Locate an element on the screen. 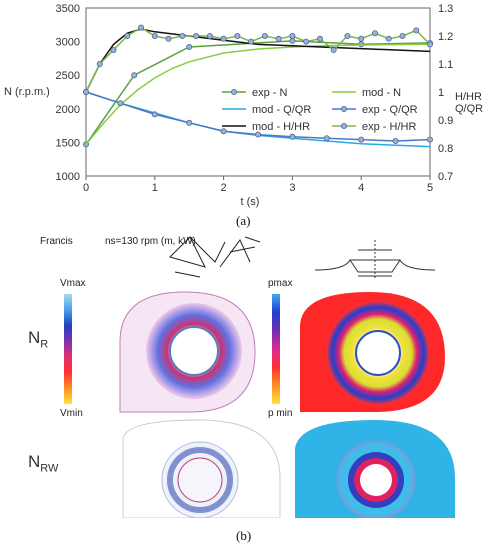 Image resolution: width=489 pixels, height=550 pixels. y-tick-label-right: 0.9 is located at coordinates (445, 121).